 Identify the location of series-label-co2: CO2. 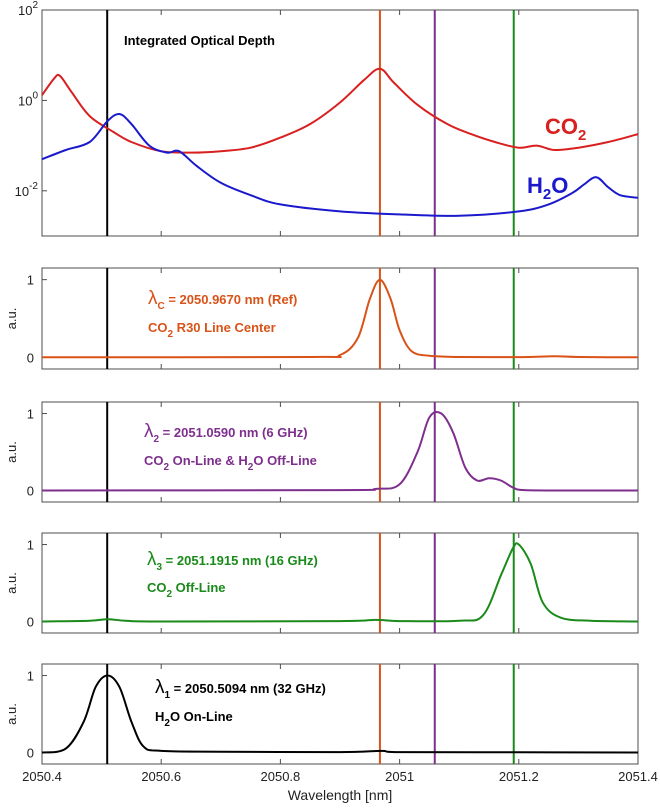
(565, 129).